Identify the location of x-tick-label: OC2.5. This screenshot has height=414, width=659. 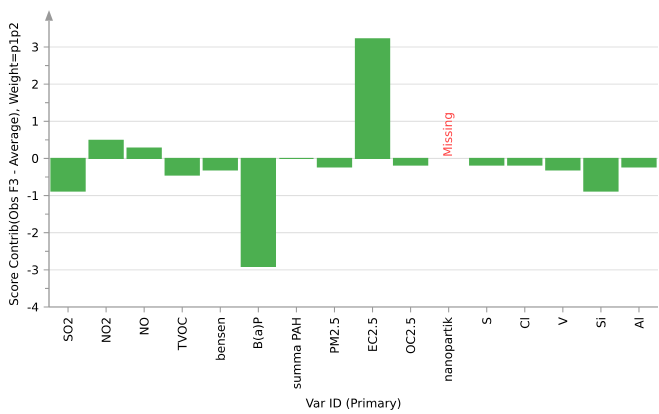
(411, 336).